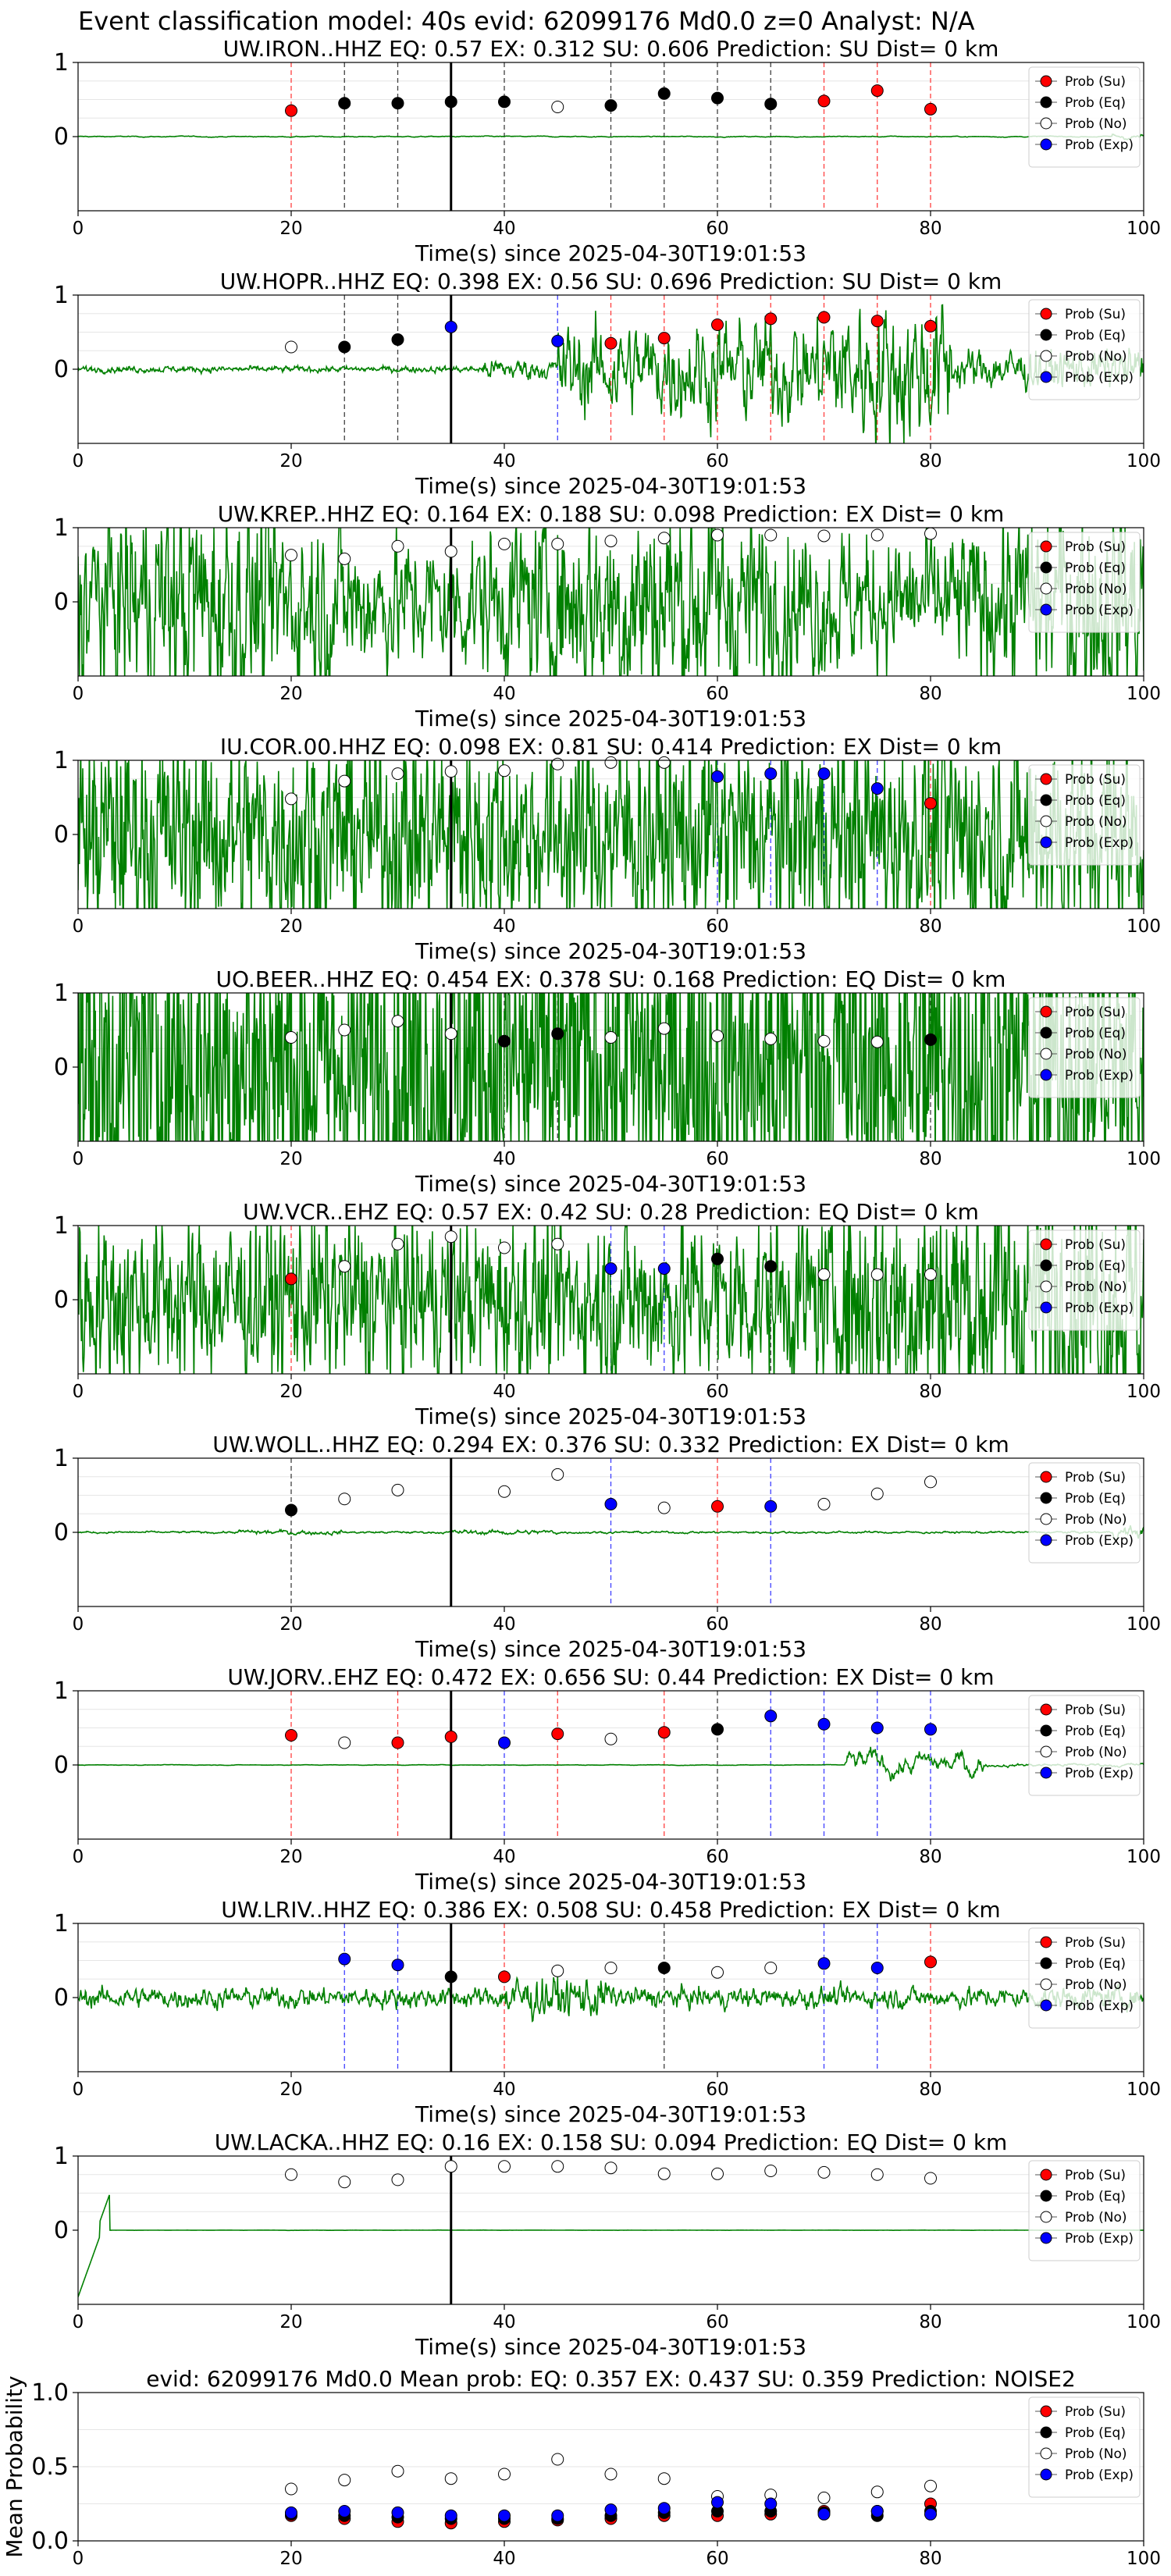 Image resolution: width=1171 pixels, height=2576 pixels. I want to click on y-axis-label: Mean Probability, so click(14, 2466).